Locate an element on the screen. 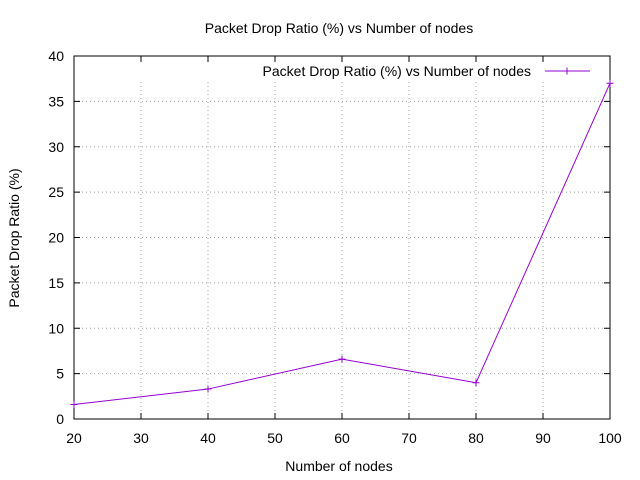  x-tick-label: 40 is located at coordinates (208, 438).